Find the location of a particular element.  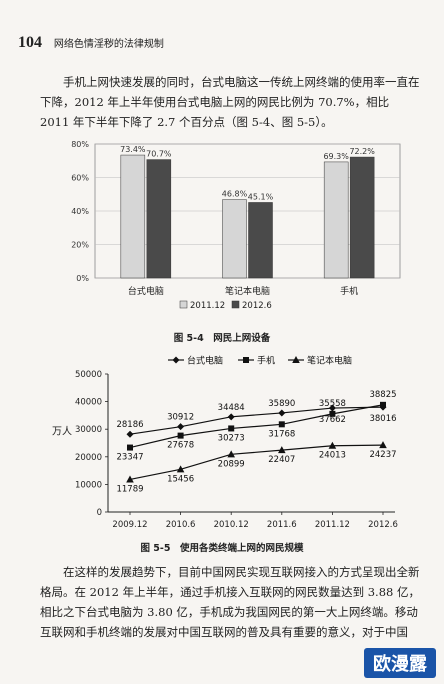

running-title: 网络色情淫秽的法律规制 is located at coordinates (108, 44).